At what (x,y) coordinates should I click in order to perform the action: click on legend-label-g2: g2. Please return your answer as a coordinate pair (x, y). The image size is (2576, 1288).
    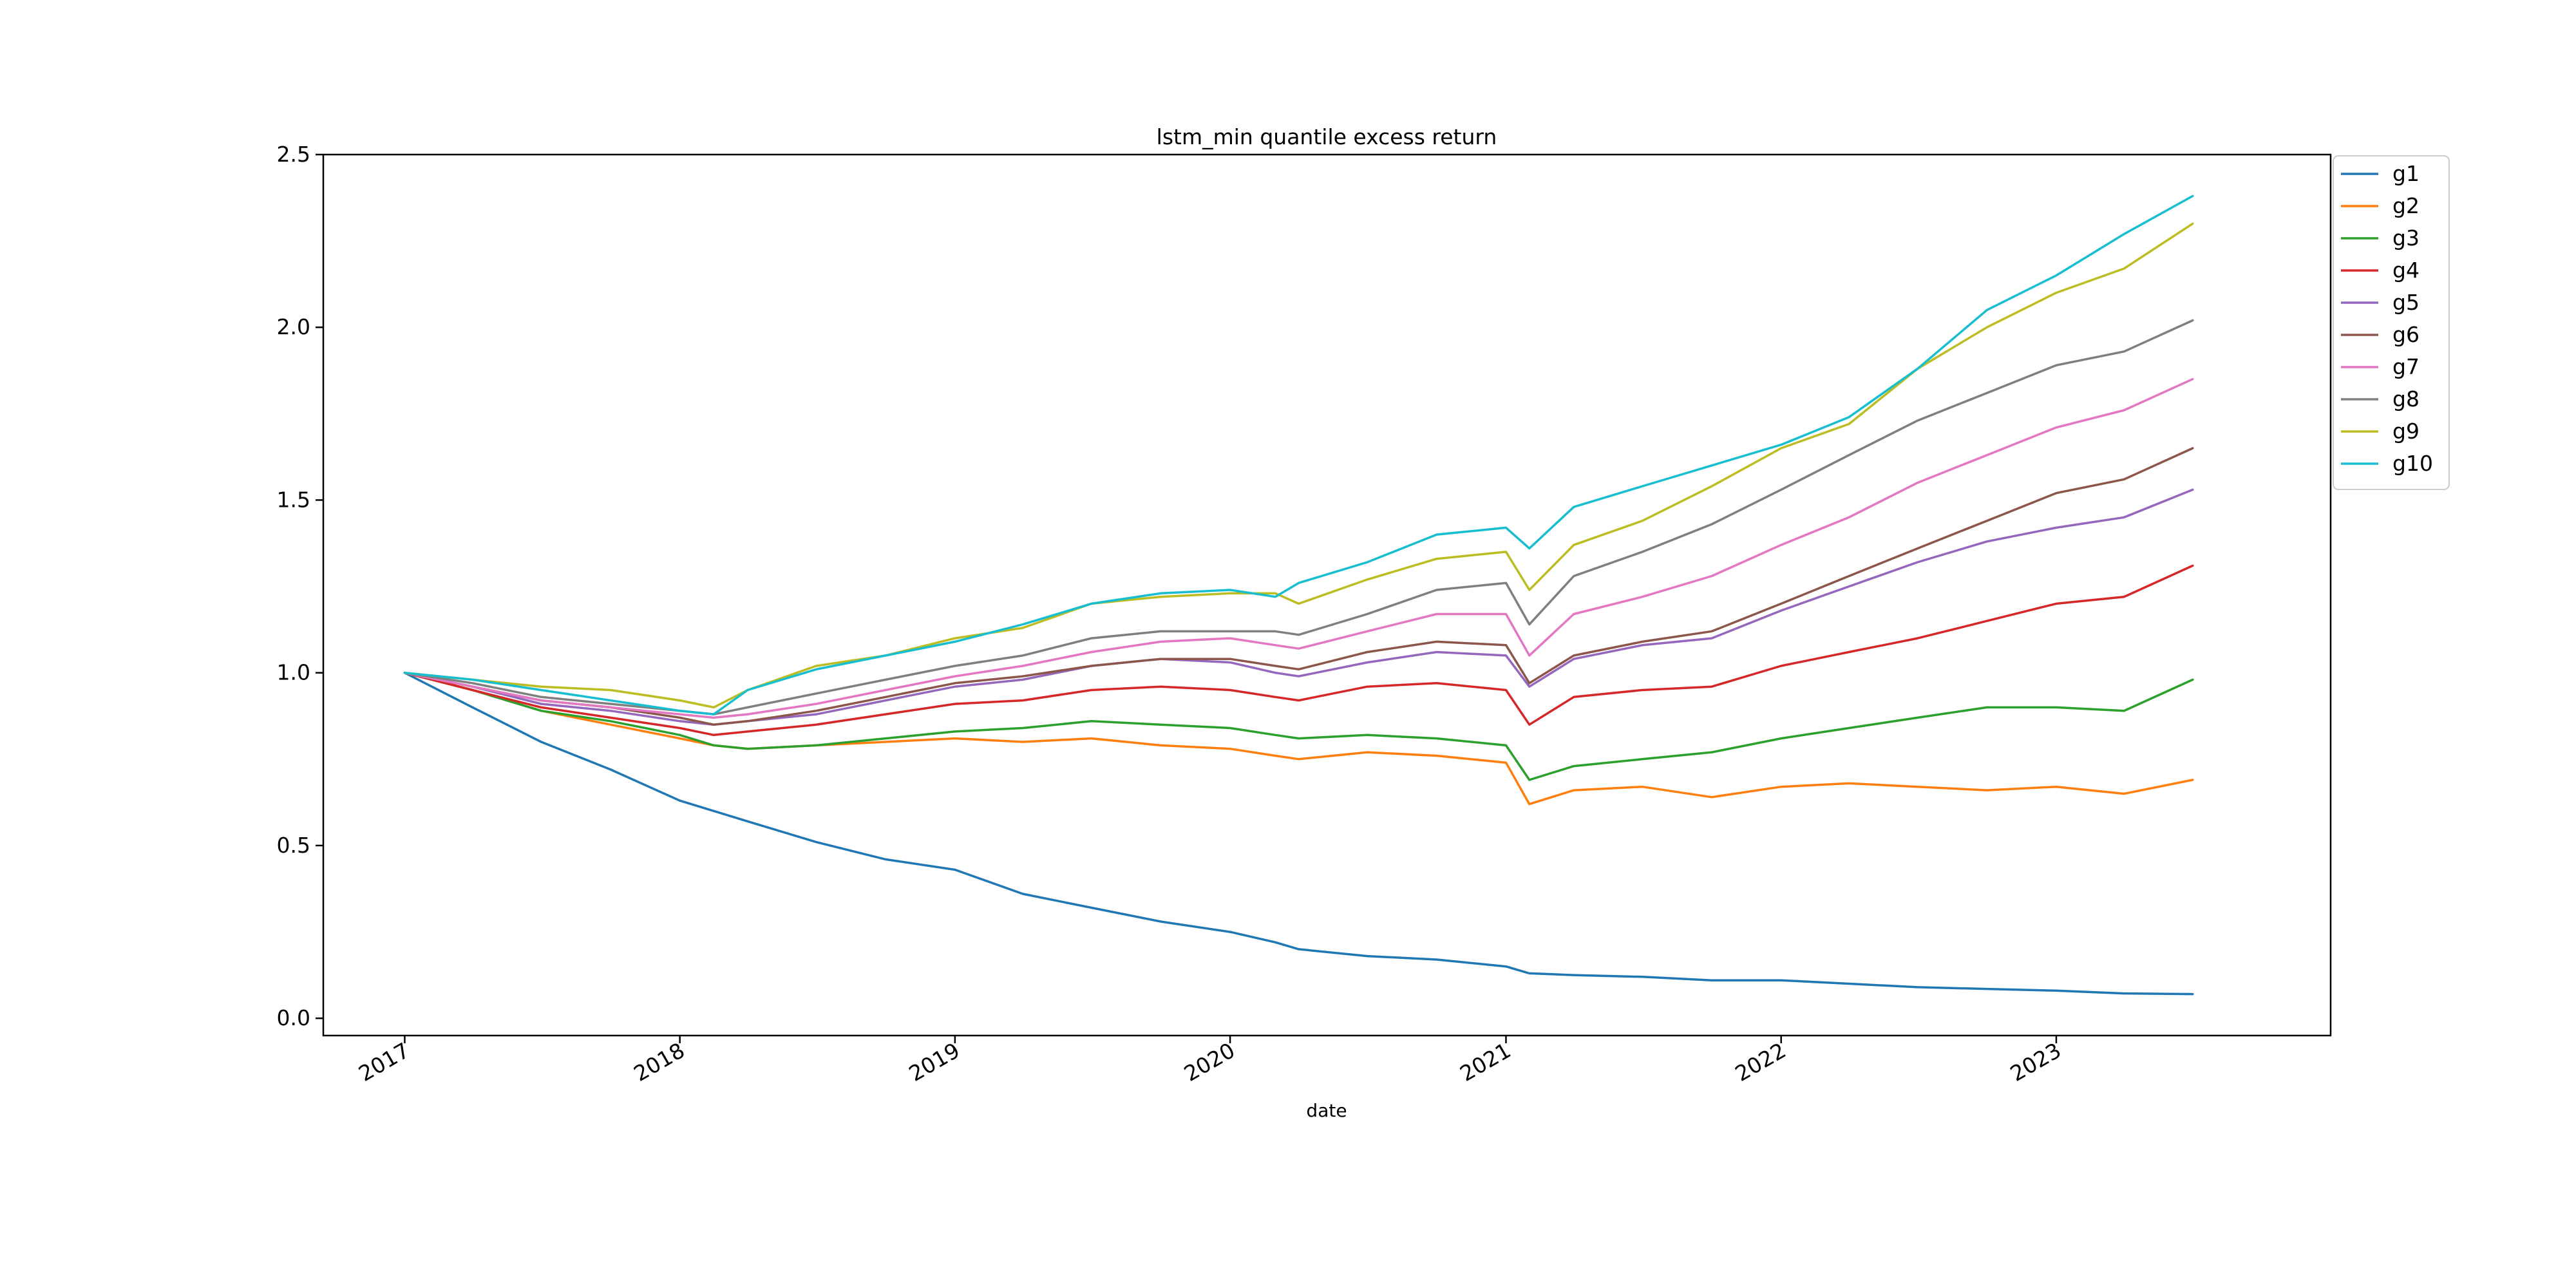
    Looking at the image, I should click on (2406, 206).